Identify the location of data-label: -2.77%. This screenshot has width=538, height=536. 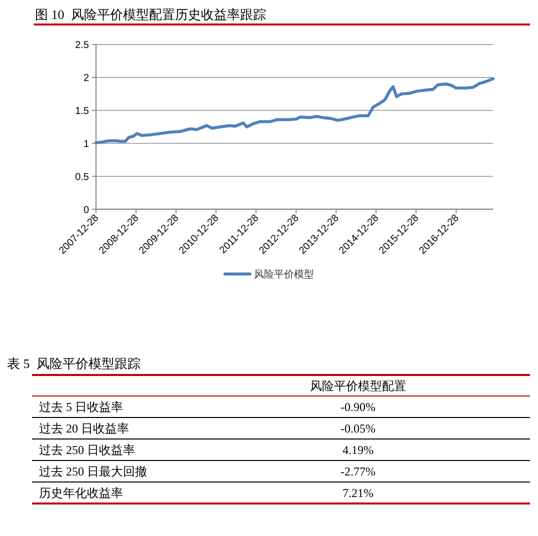
(358, 471).